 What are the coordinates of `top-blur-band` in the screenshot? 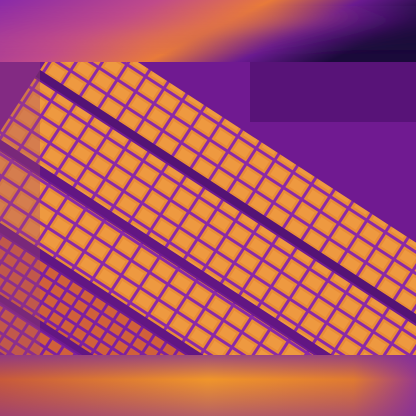 It's located at (208, 31).